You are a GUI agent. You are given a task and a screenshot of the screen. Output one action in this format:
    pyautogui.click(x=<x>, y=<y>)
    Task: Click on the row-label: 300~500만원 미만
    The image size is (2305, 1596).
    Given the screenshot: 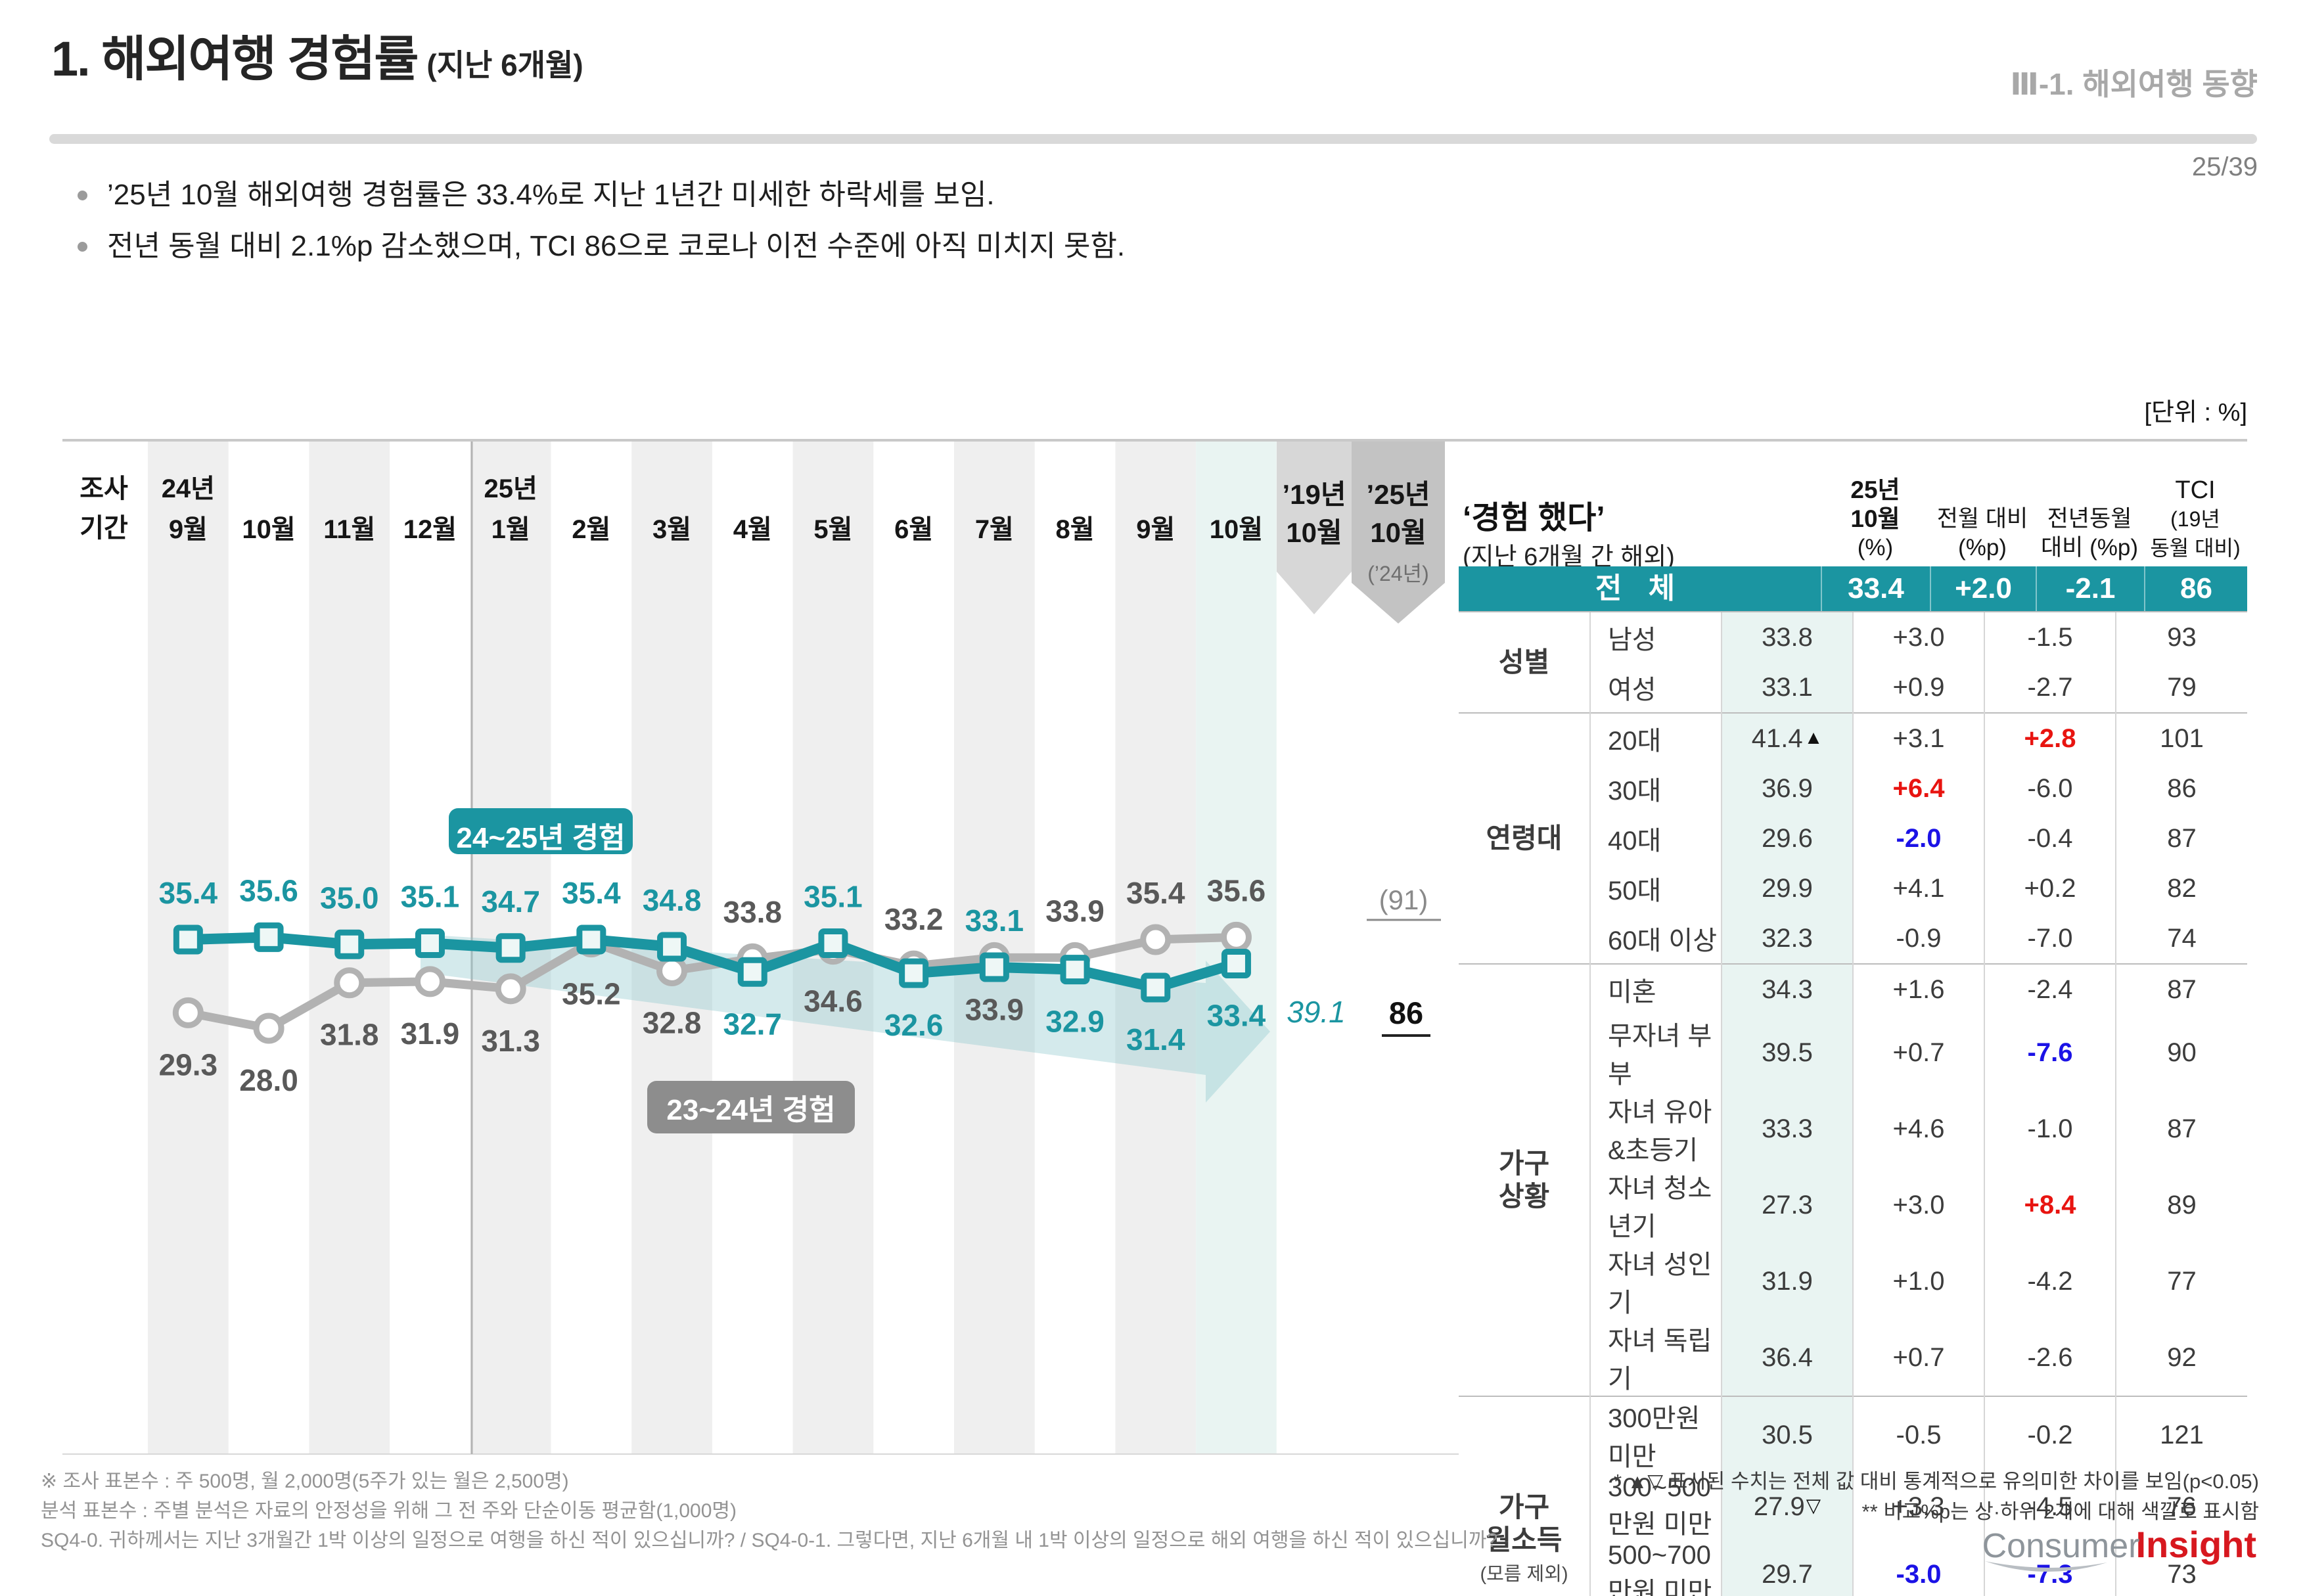 What is the action you would take?
    pyautogui.click(x=1655, y=1507)
    